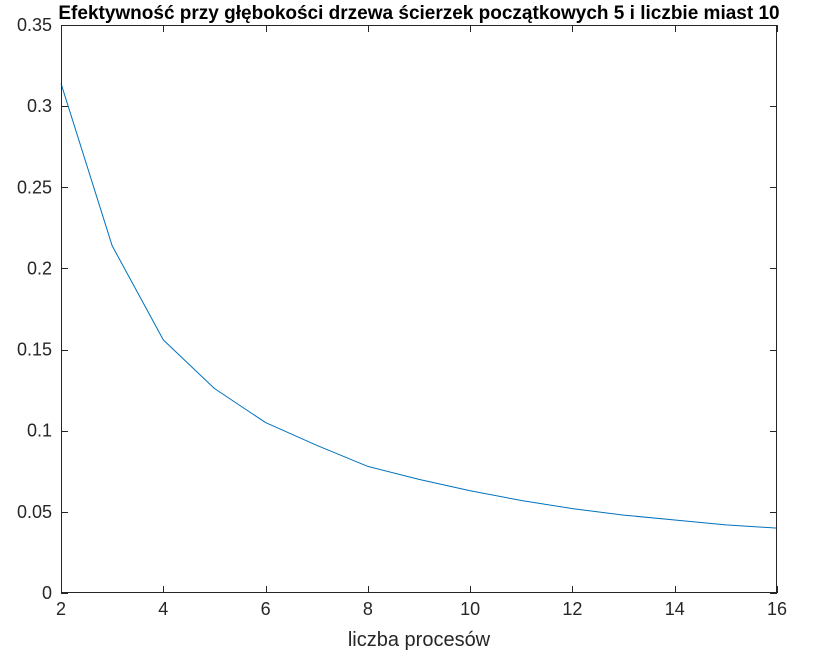  Describe the element at coordinates (39, 268) in the screenshot. I see `y-tick-label: 0.2` at that location.